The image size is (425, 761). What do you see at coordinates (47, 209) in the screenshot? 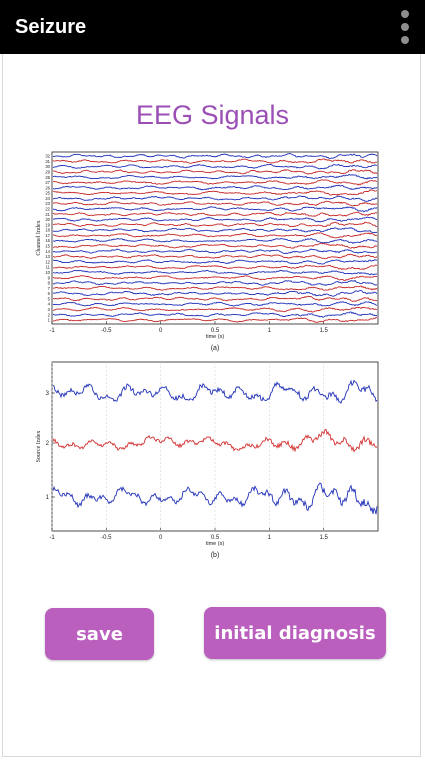
I see `y-tick-label: 22` at bounding box center [47, 209].